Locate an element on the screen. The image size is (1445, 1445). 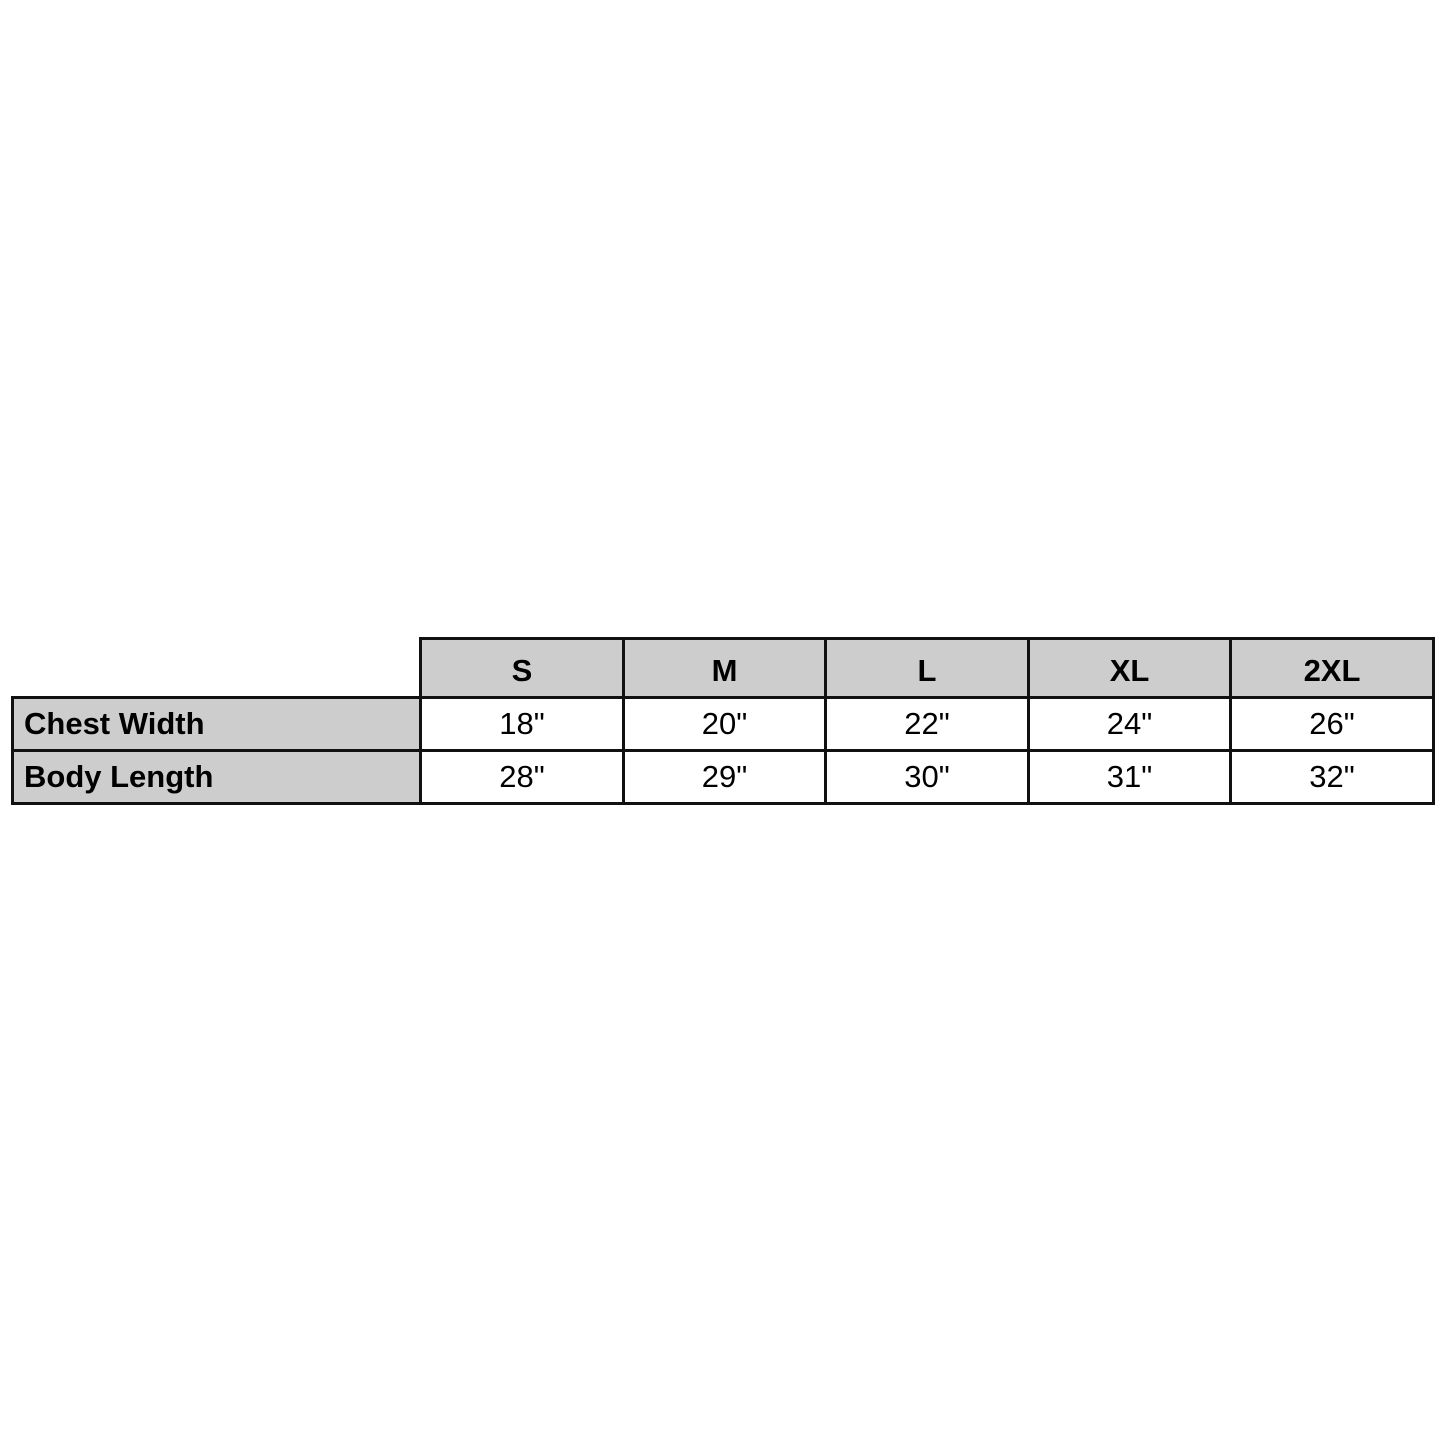
corner-cell is located at coordinates (216, 668).